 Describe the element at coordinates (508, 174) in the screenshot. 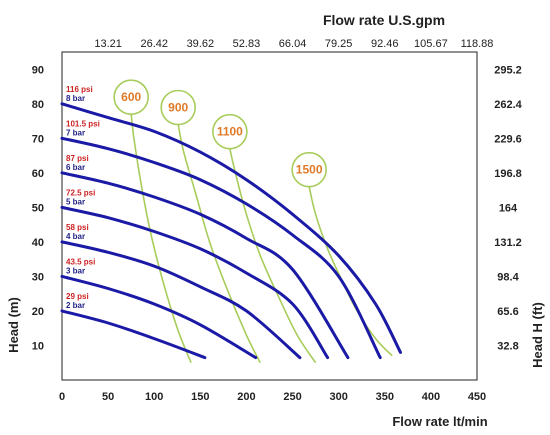

I see `y2-tick-label: 196.8` at that location.